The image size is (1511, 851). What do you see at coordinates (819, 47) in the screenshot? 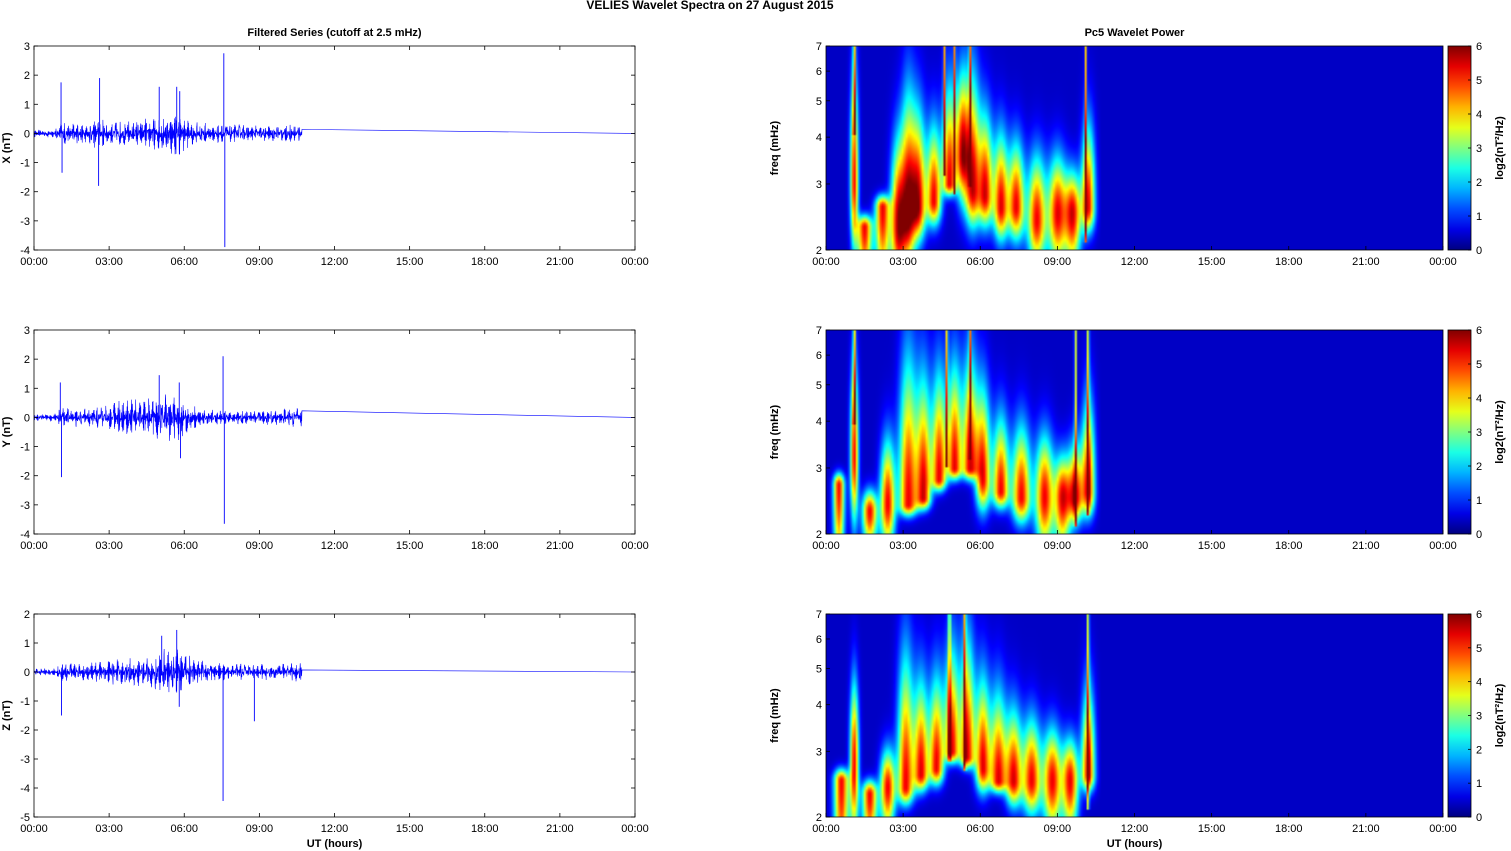
I see `y-tick-label: 7` at bounding box center [819, 47].